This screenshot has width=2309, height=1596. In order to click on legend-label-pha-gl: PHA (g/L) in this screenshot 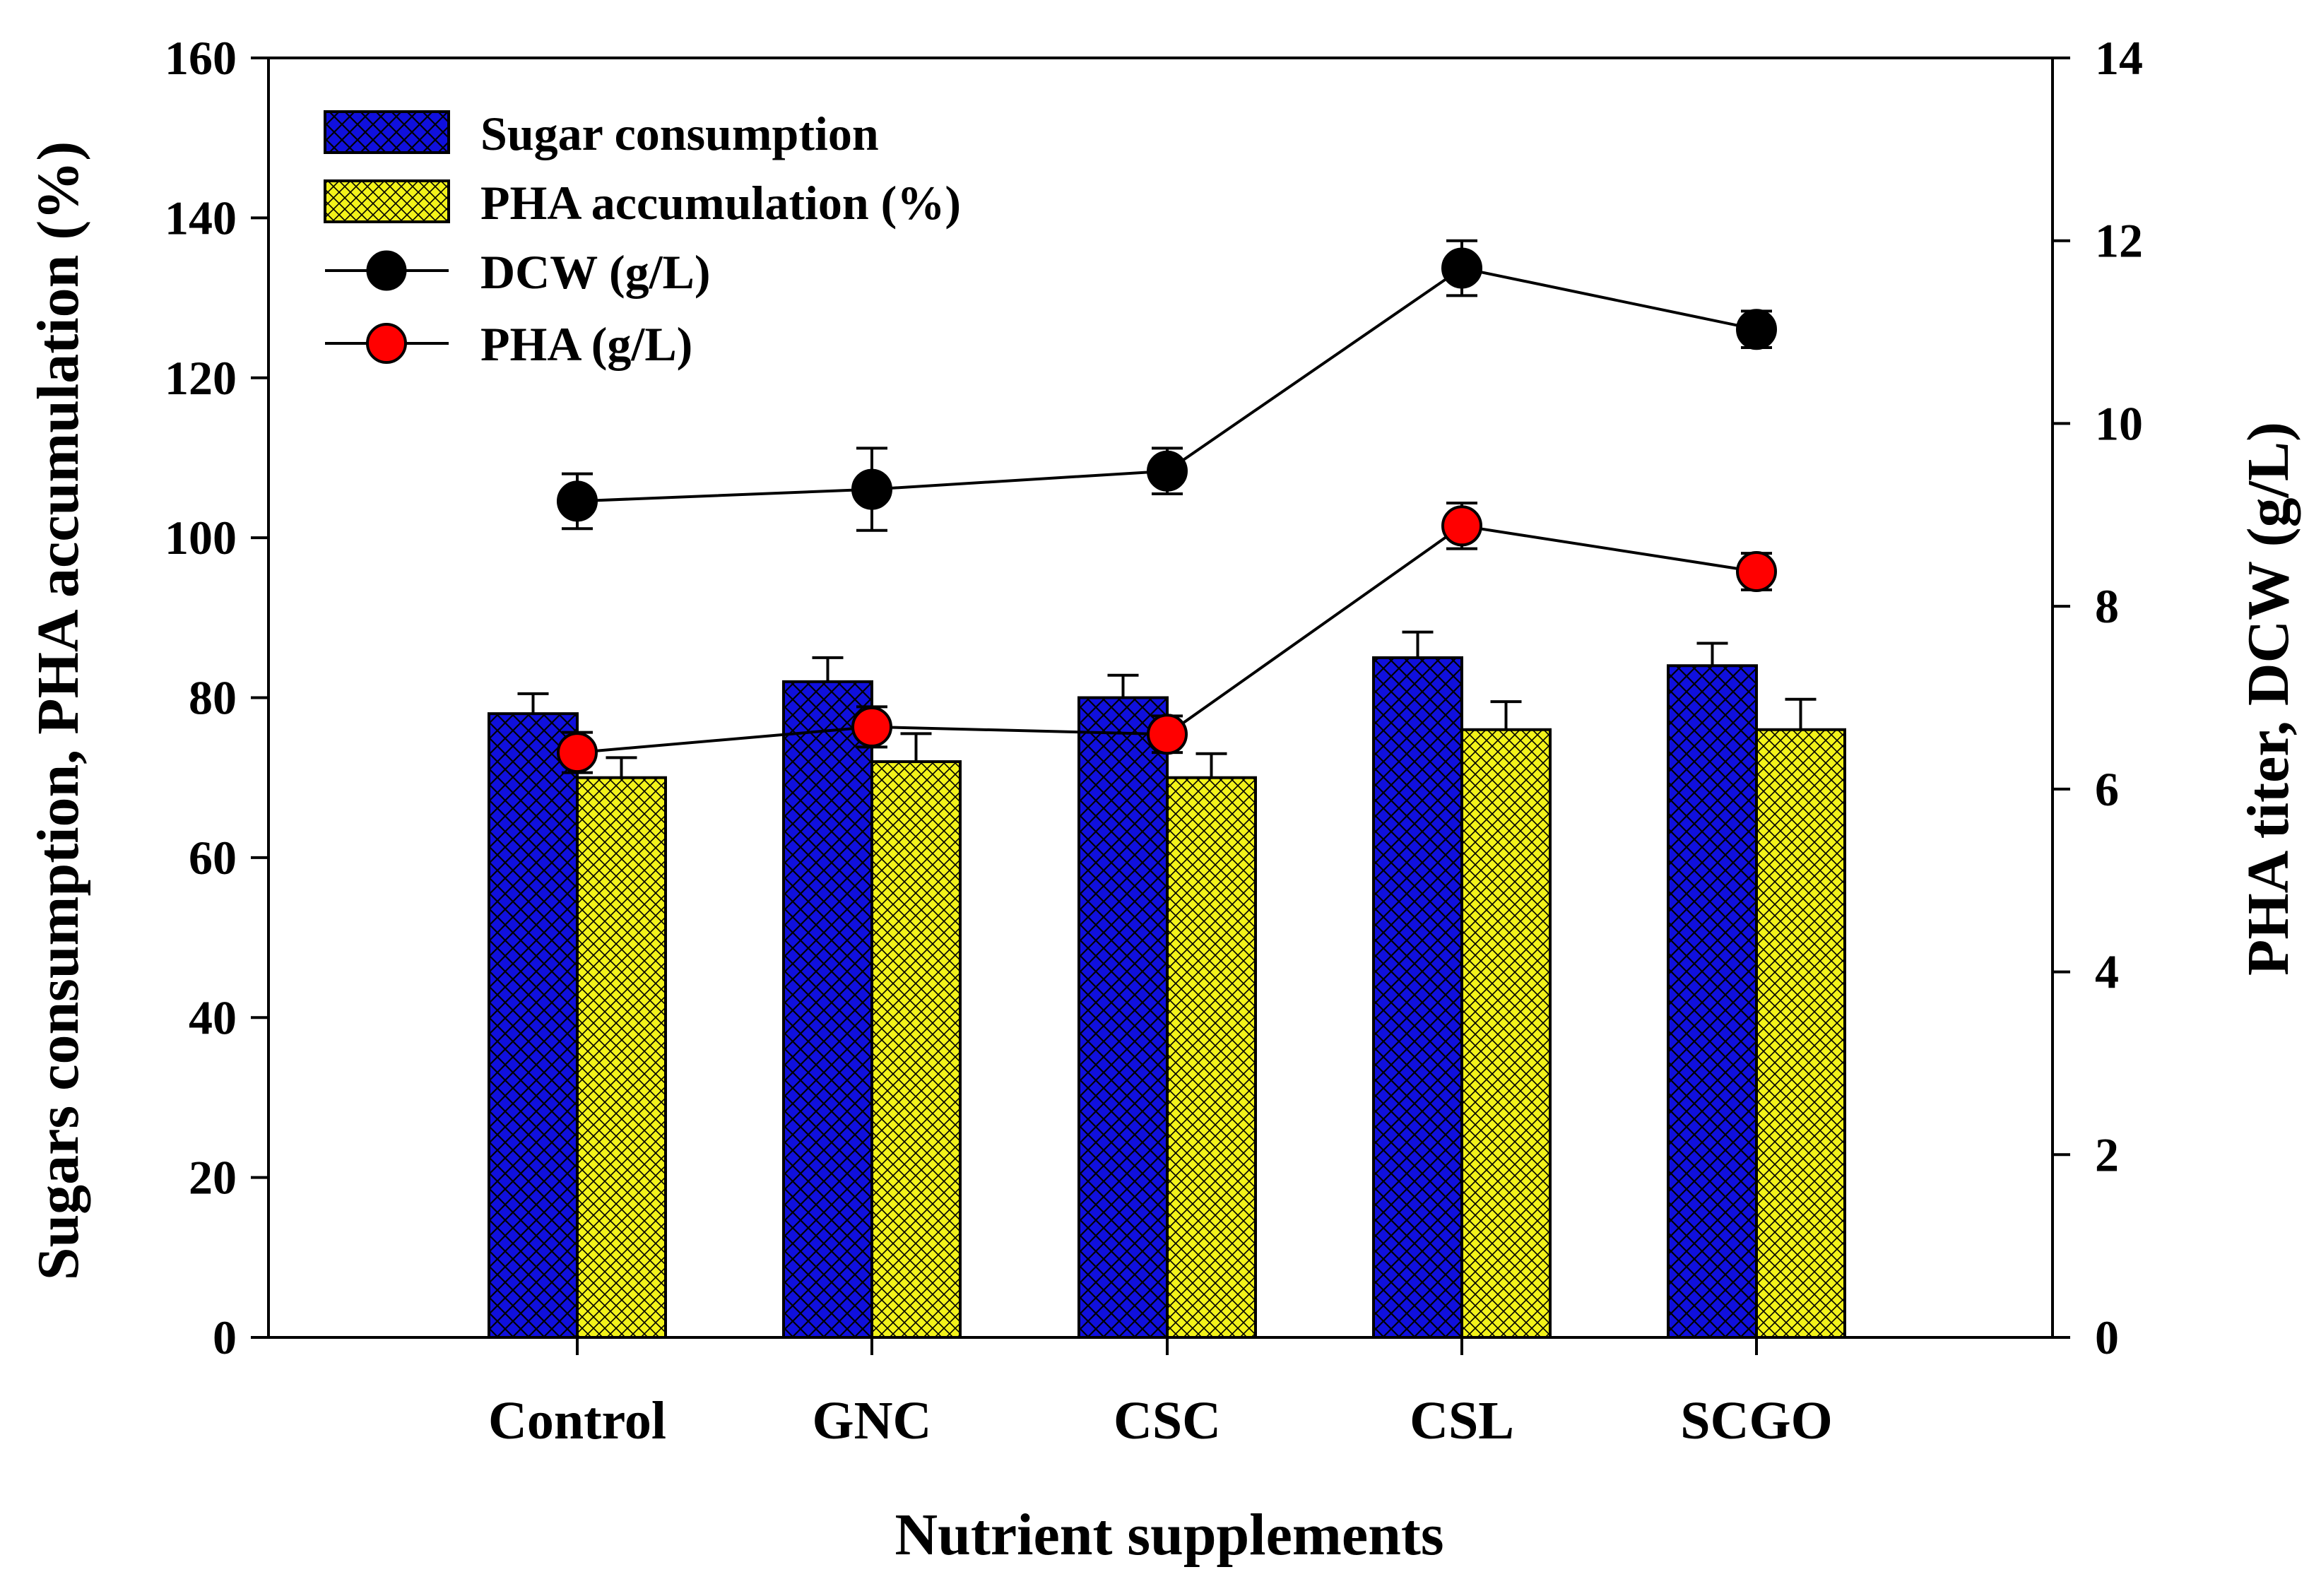, I will do `click(586, 344)`.